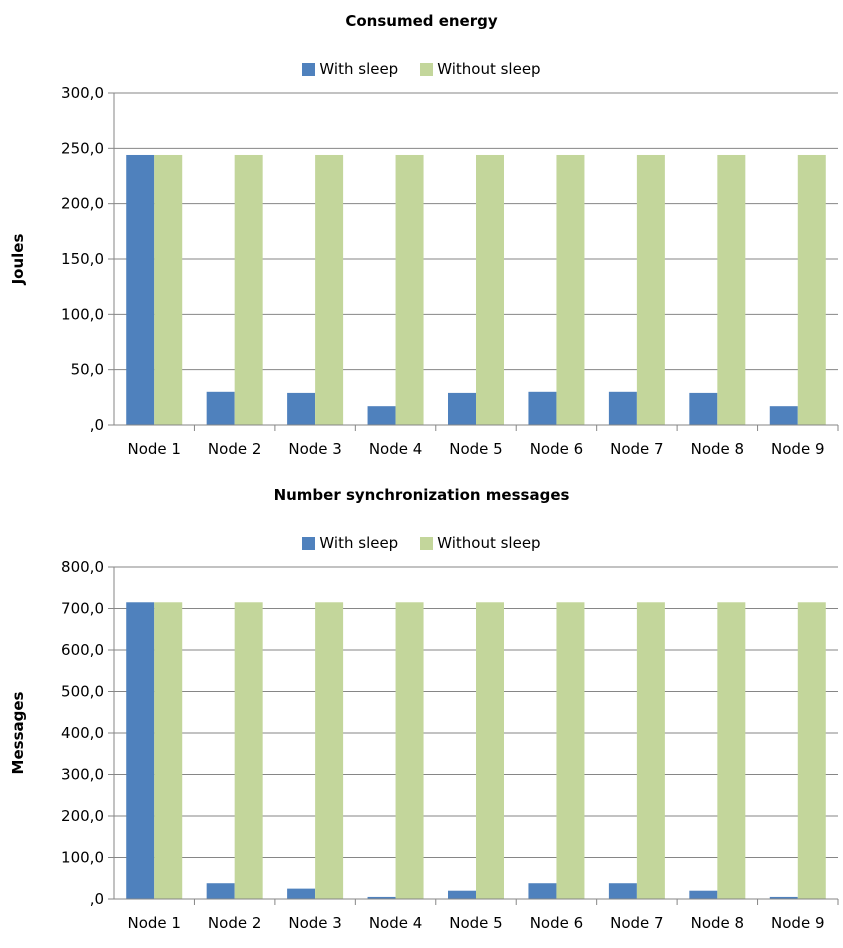 The image size is (843, 948). Describe the element at coordinates (18, 260) in the screenshot. I see `y-axis-title: Joules` at that location.